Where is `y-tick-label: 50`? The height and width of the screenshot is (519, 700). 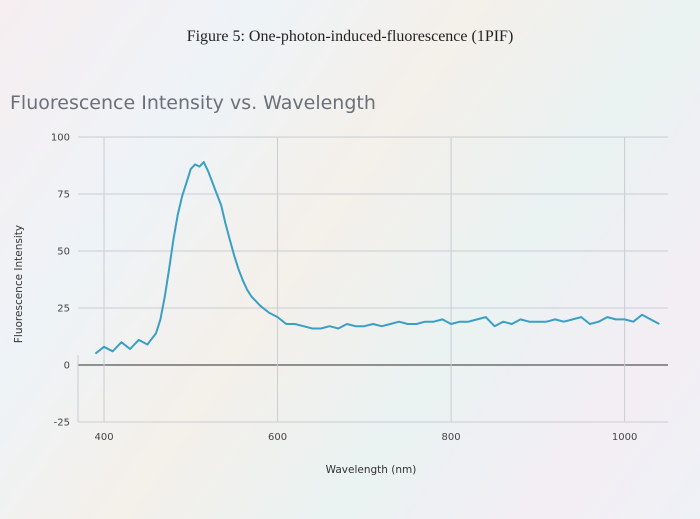
y-tick-label: 50 is located at coordinates (63, 252).